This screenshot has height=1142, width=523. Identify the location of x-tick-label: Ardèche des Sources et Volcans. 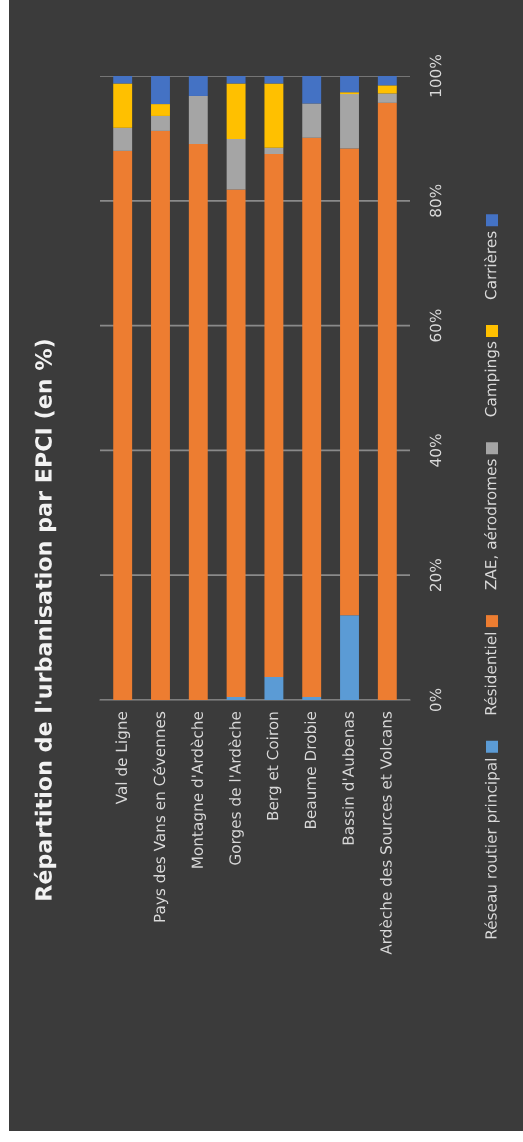
(385, 833).